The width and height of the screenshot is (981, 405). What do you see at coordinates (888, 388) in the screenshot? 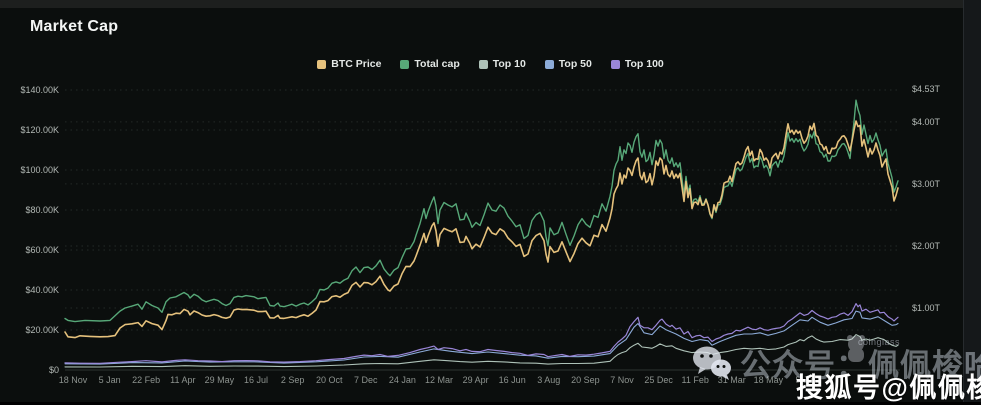
I see `sohu-watermark: 搜狐号@佩佩梭哈` at bounding box center [888, 388].